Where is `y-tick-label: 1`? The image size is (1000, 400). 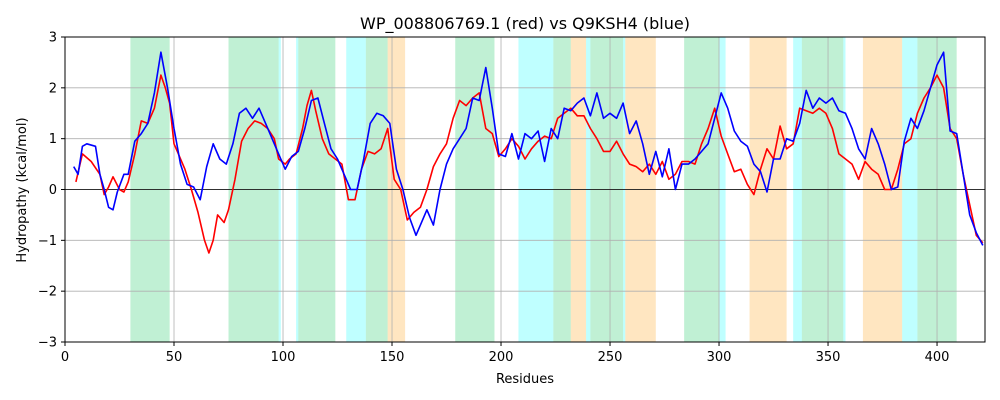 y-tick-label: 1 is located at coordinates (53, 139).